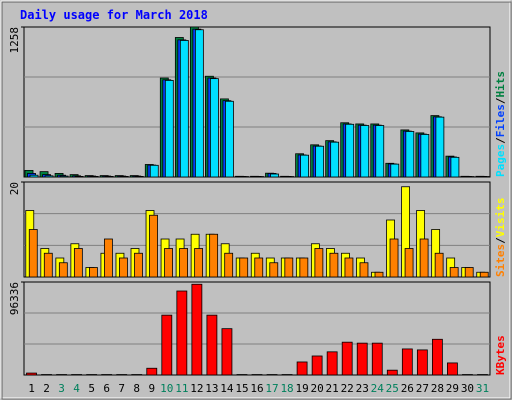 The width and height of the screenshot is (512, 400). Describe the element at coordinates (301, 388) in the screenshot. I see `x-tick-label: 19` at that location.